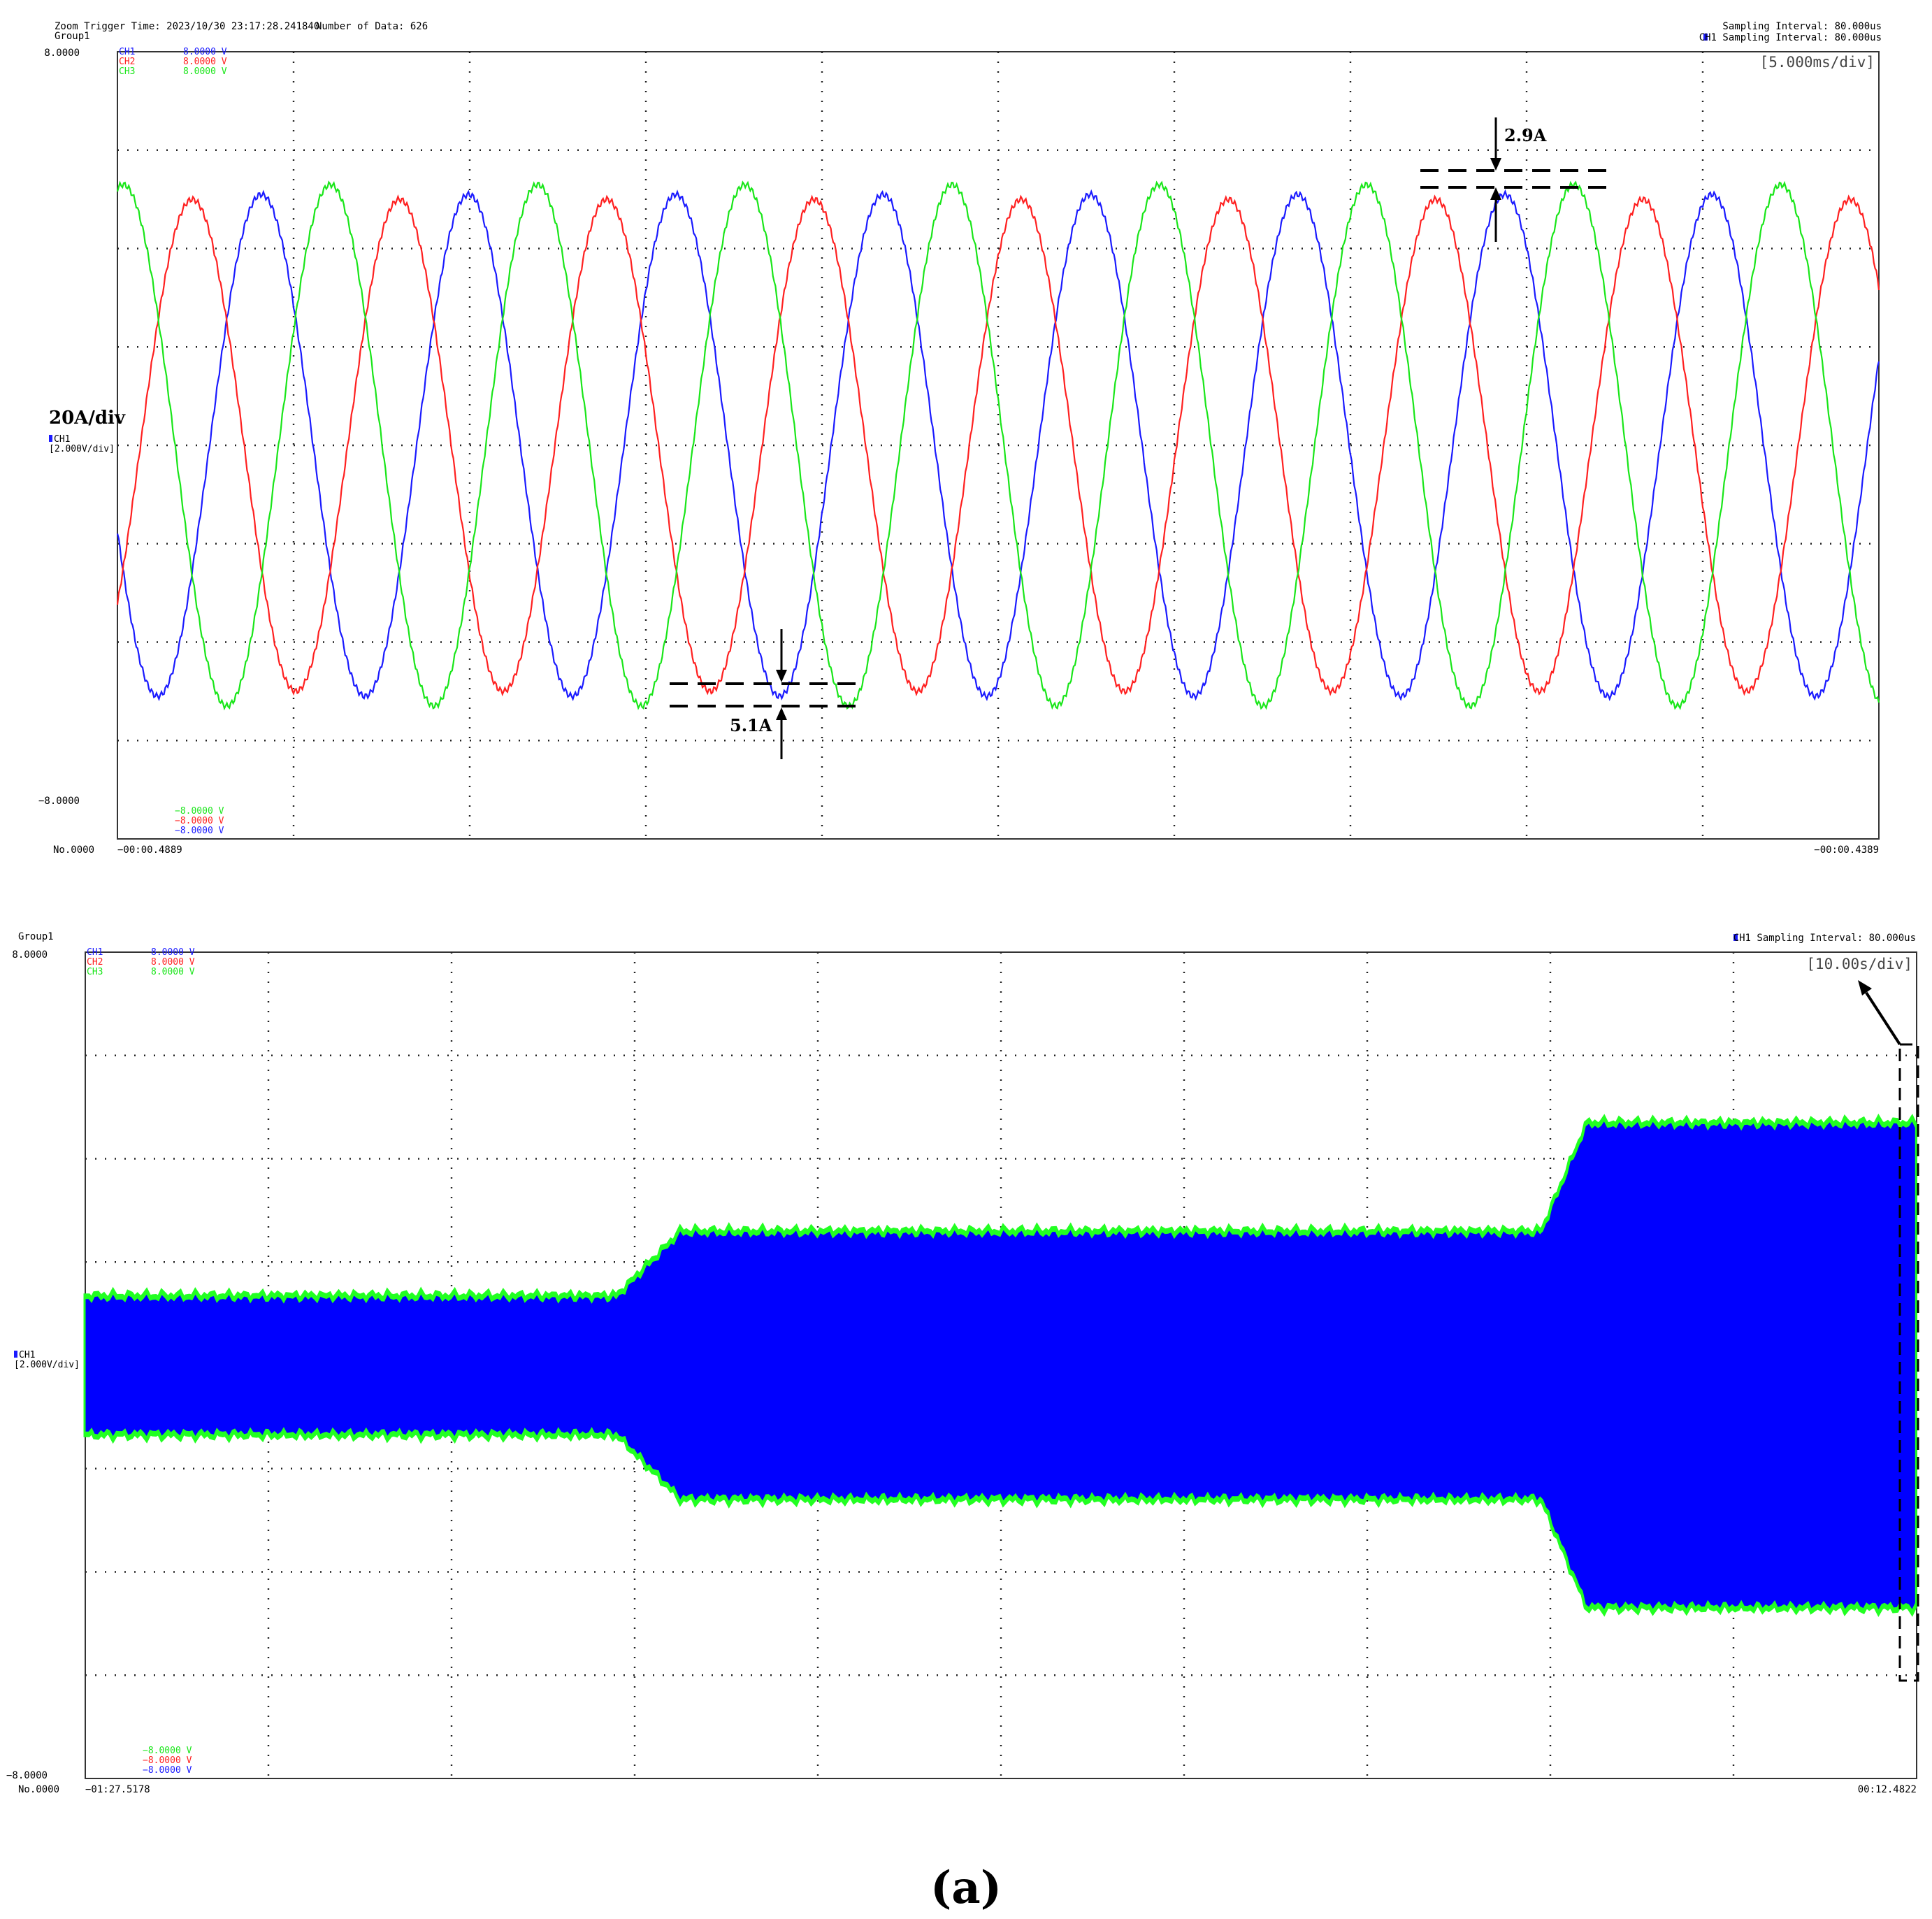 This screenshot has width=1932, height=1919. I want to click on top-min-legend: −8.0000 V−8.0000 V−8.0000 V, so click(199, 821).